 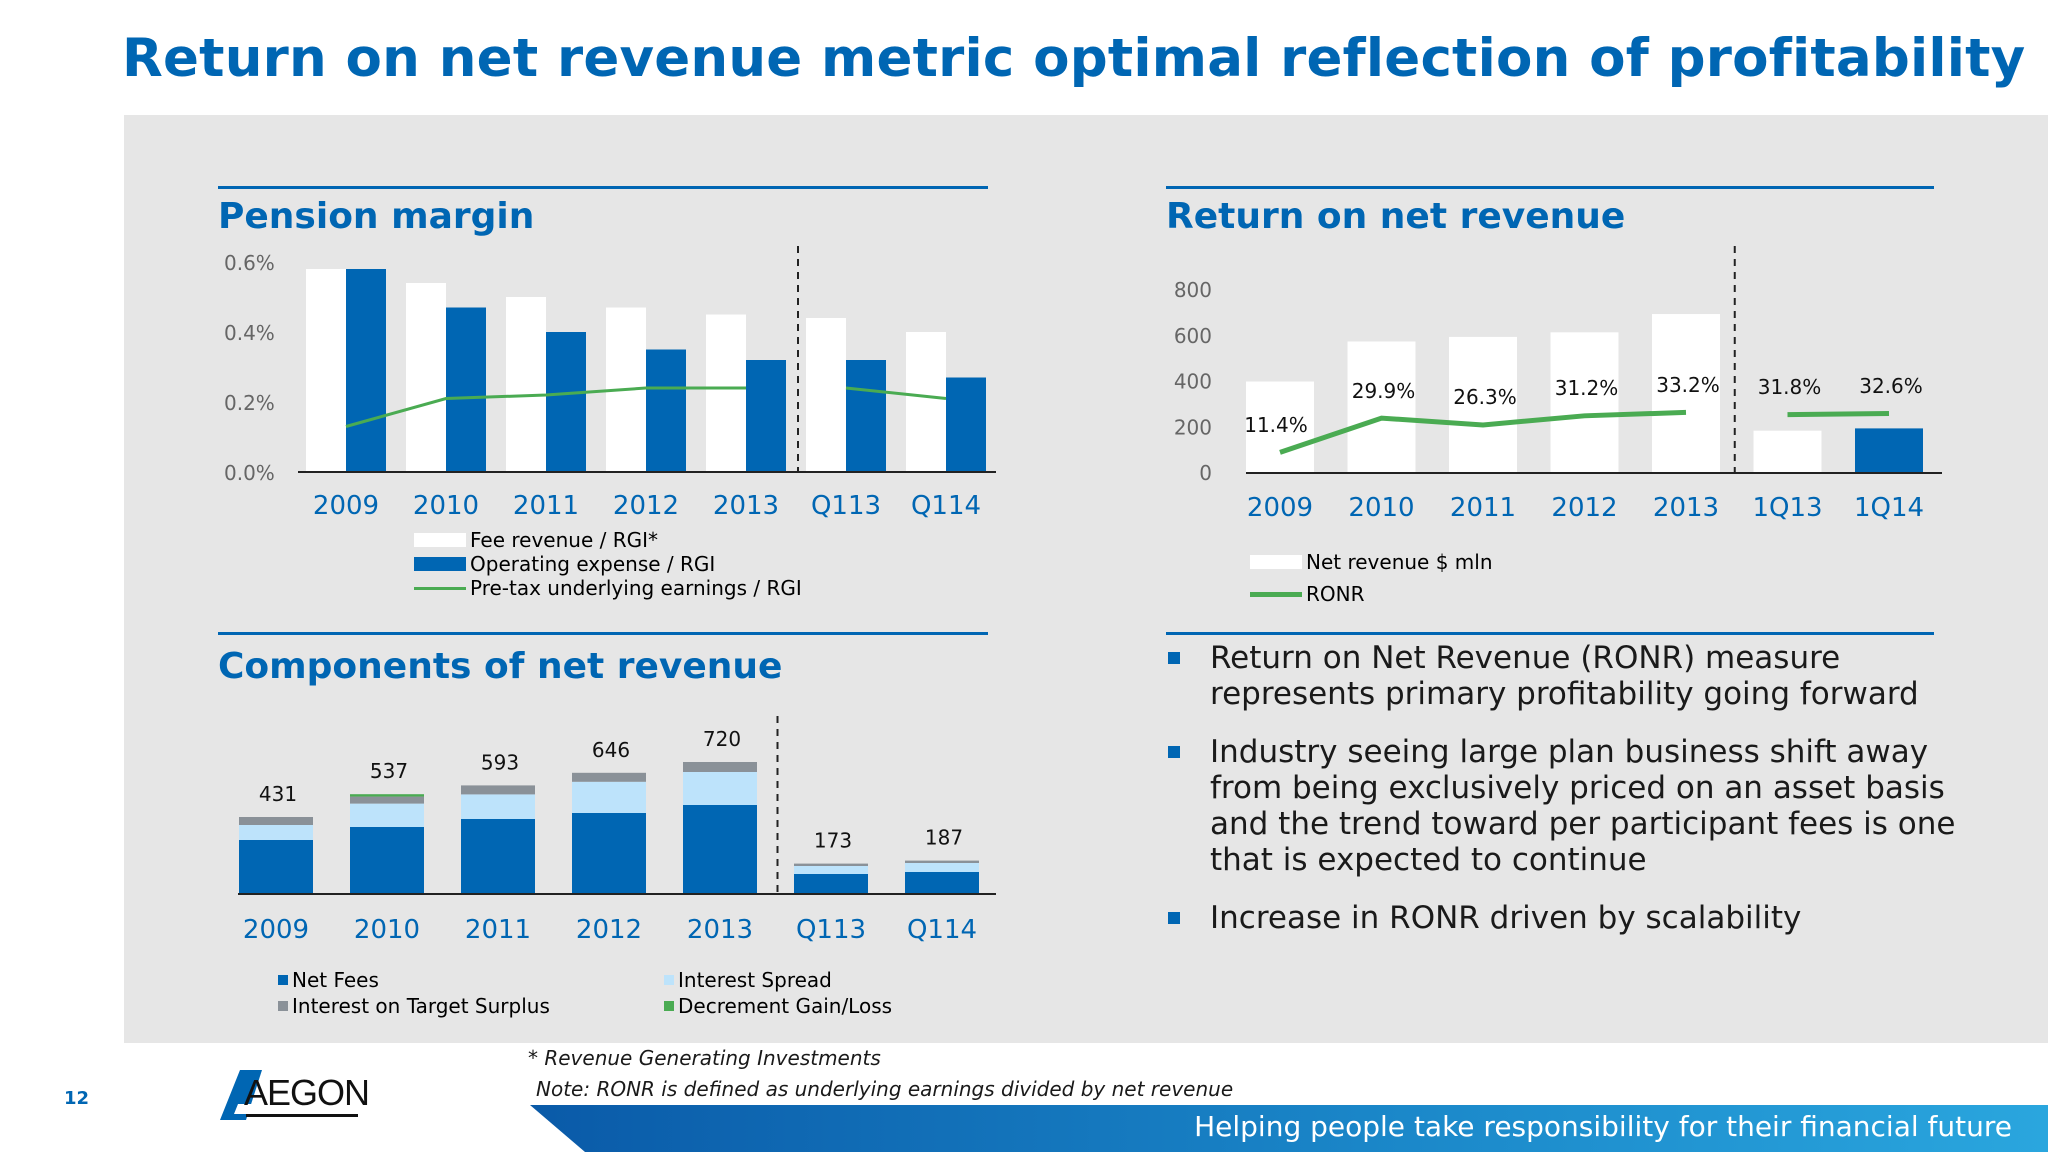 What do you see at coordinates (440, 564) in the screenshot?
I see `legend-swatch-operating-expense` at bounding box center [440, 564].